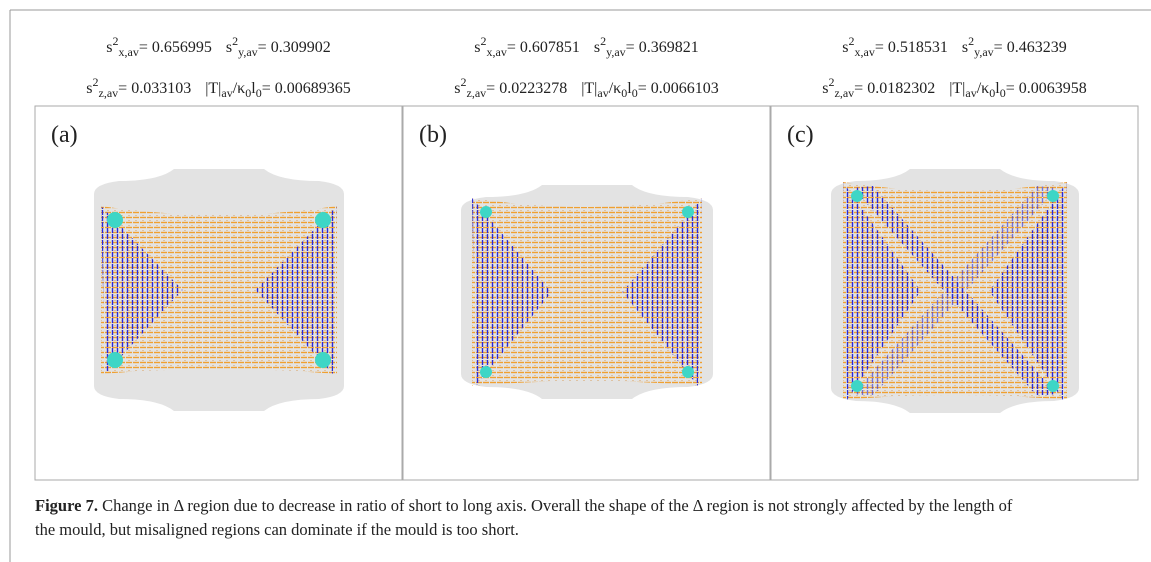 The height and width of the screenshot is (562, 1151). What do you see at coordinates (306, 88) in the screenshot?
I see `stat-text: = 0.00689365` at bounding box center [306, 88].